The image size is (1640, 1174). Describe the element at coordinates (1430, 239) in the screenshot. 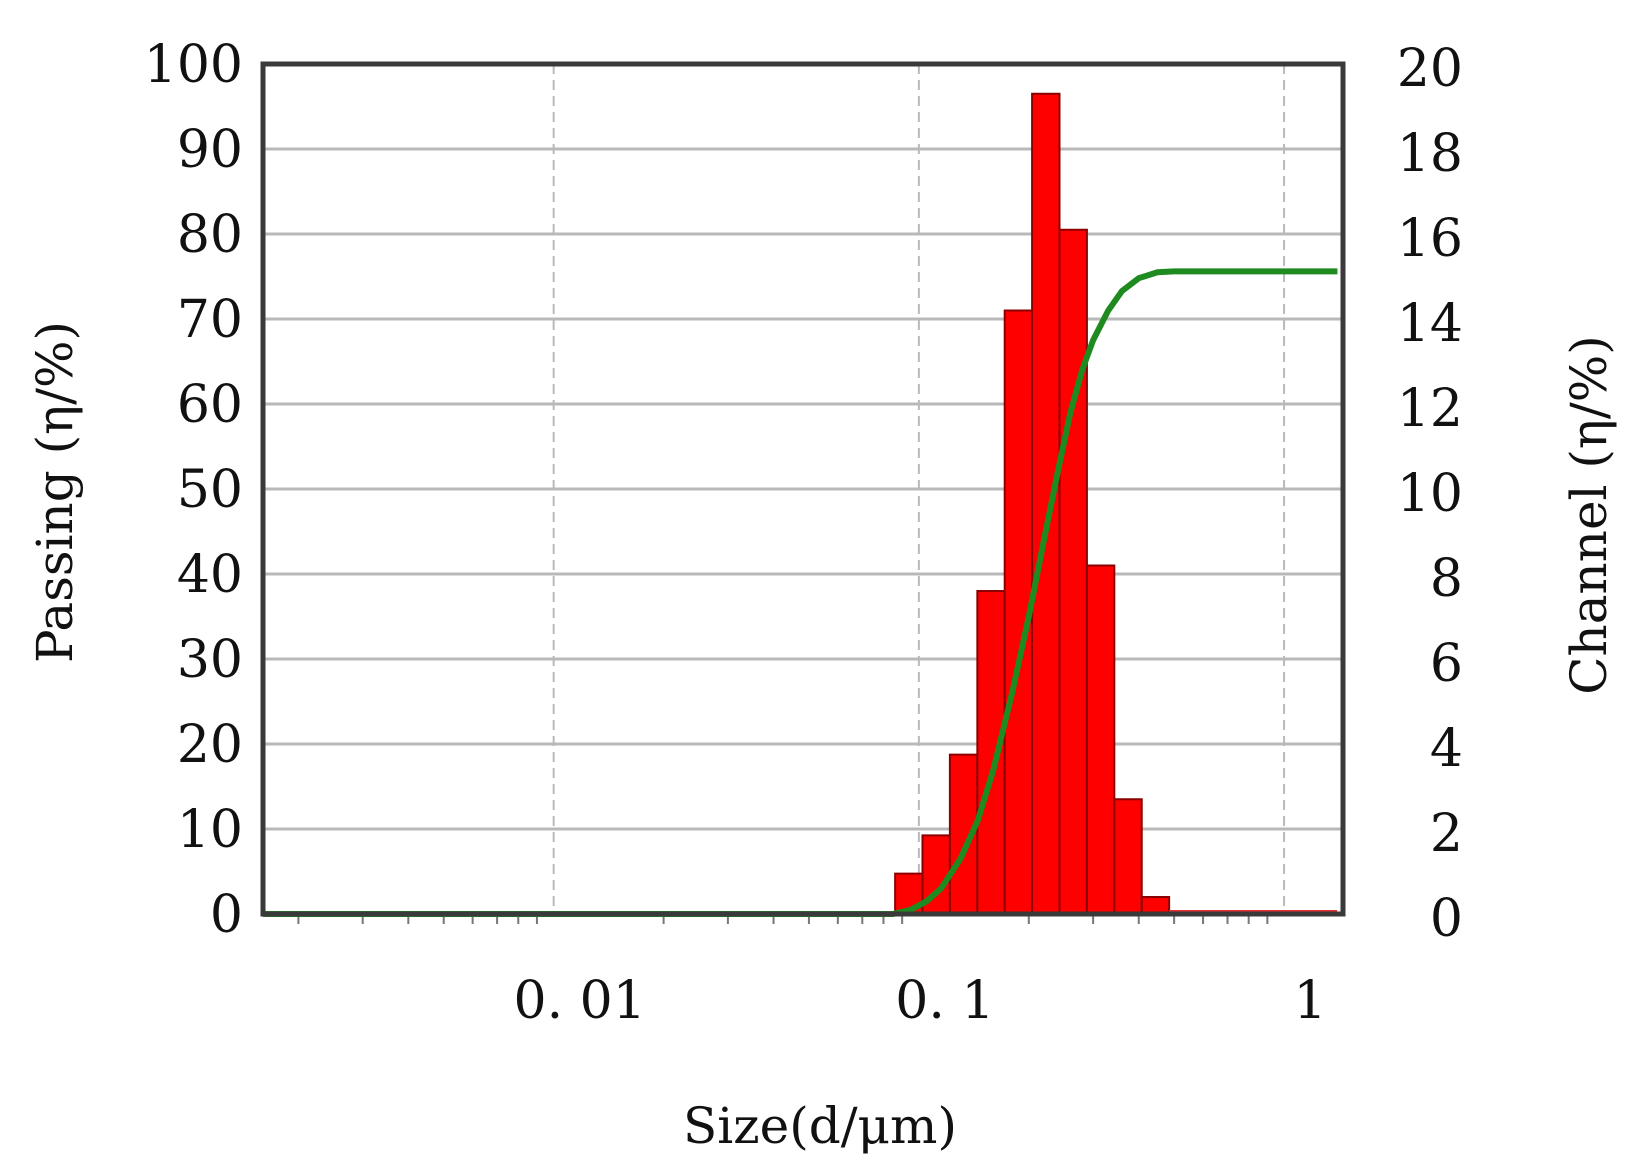

I see `y-right-tick-label: 16` at that location.